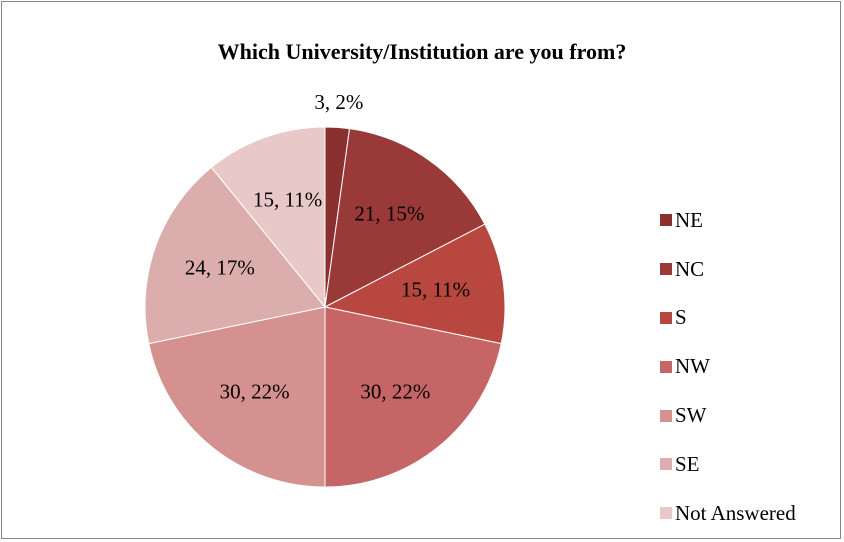 Image resolution: width=844 pixels, height=542 pixels. What do you see at coordinates (728, 318) in the screenshot?
I see `legend-item-s: S` at bounding box center [728, 318].